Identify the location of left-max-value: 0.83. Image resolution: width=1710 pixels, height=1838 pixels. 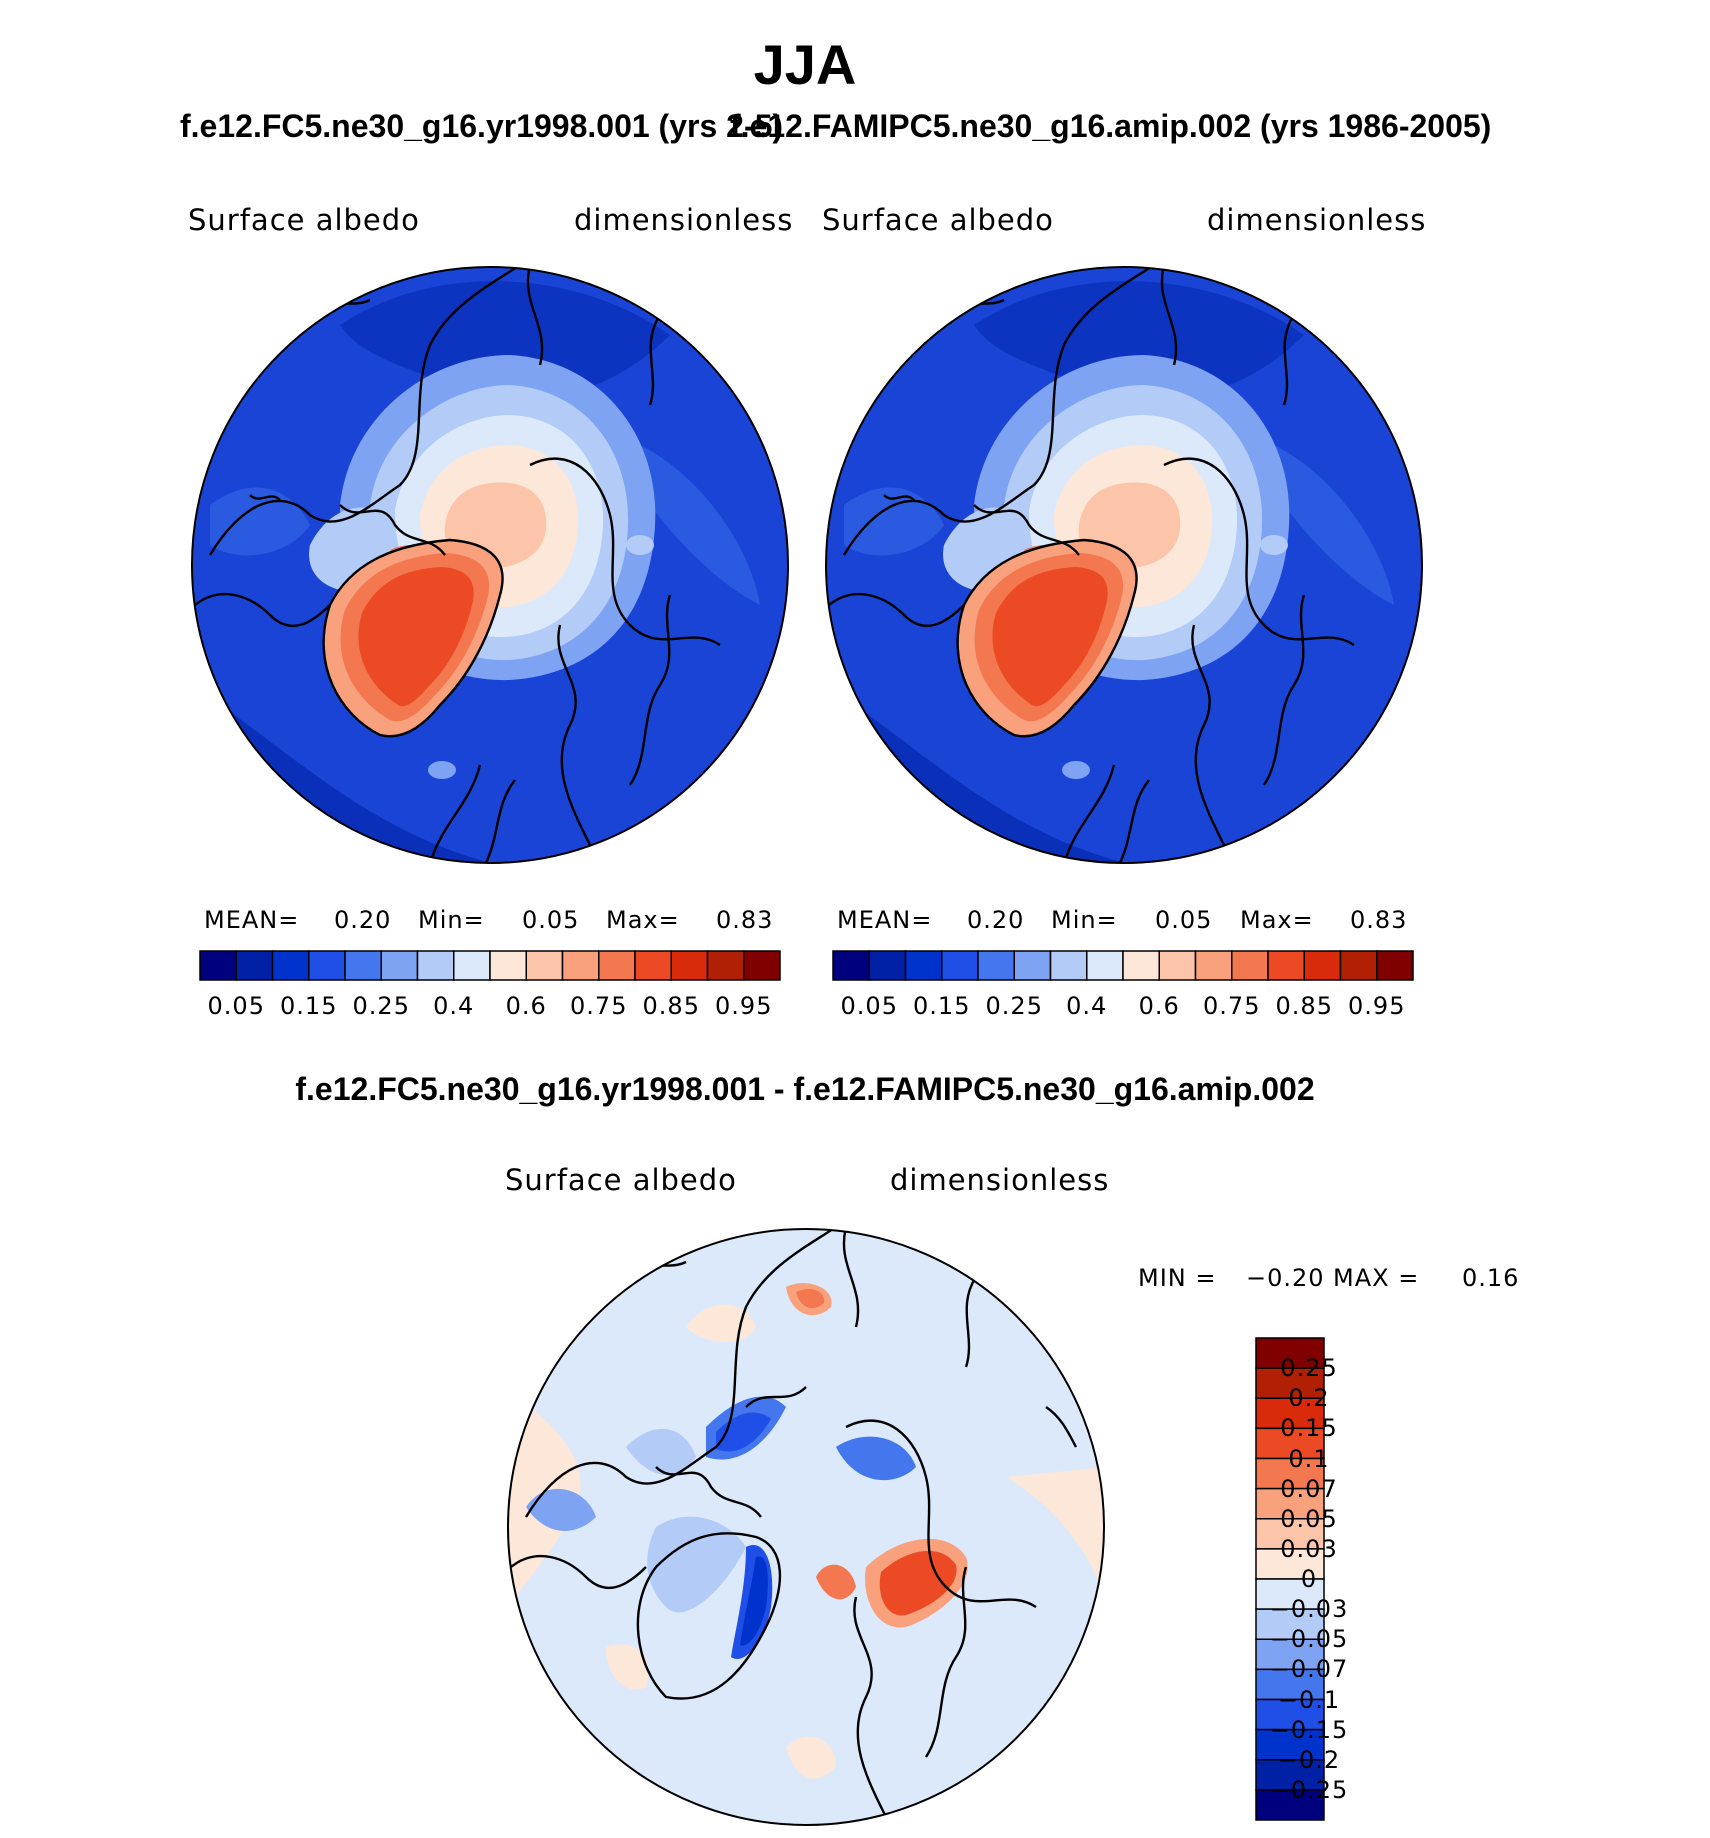
(745, 920).